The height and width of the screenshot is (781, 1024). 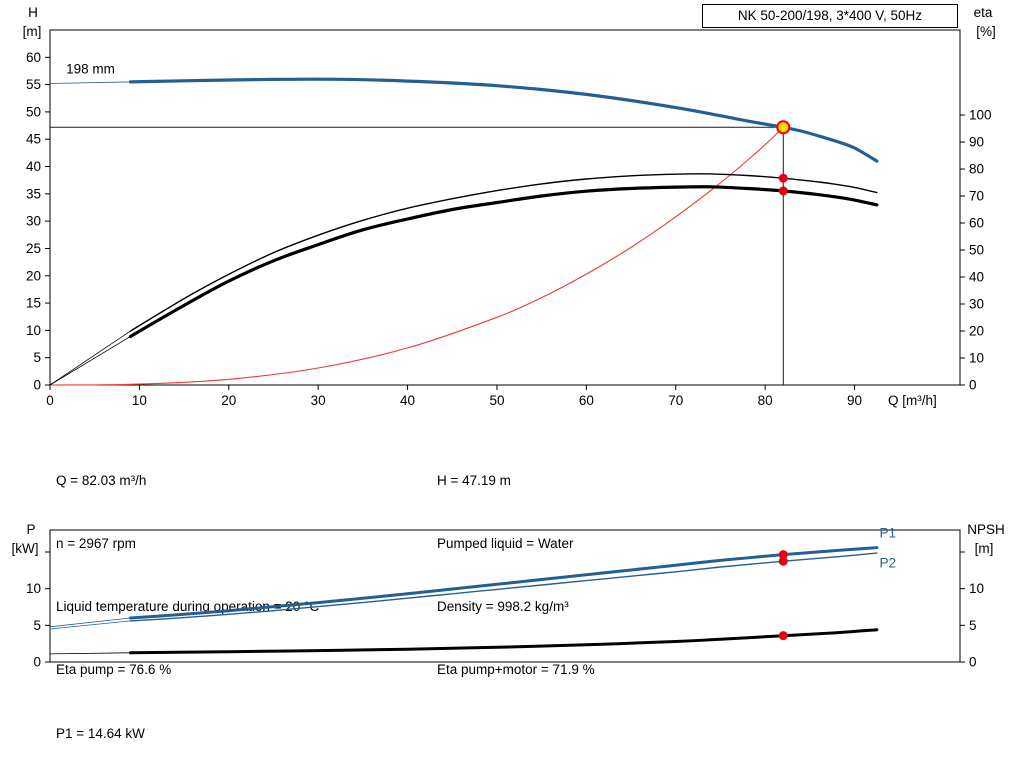 What do you see at coordinates (407, 400) in the screenshot?
I see `x-tick-label: 40` at bounding box center [407, 400].